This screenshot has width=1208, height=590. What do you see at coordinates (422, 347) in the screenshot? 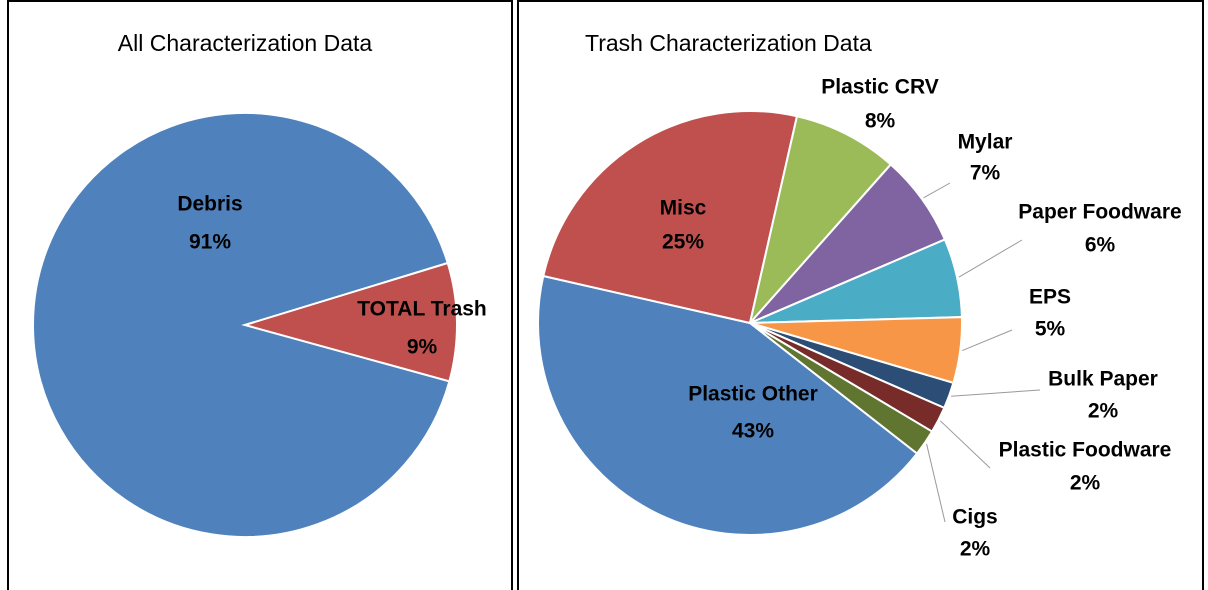
I see `value-label: 9%` at bounding box center [422, 347].